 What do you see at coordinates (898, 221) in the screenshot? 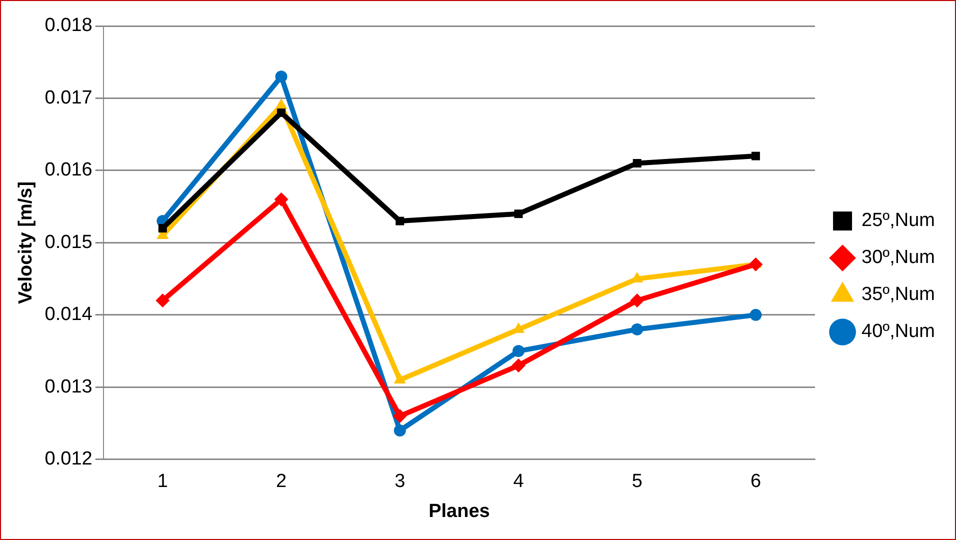
I see `legend-label: 25º,Num` at bounding box center [898, 221].